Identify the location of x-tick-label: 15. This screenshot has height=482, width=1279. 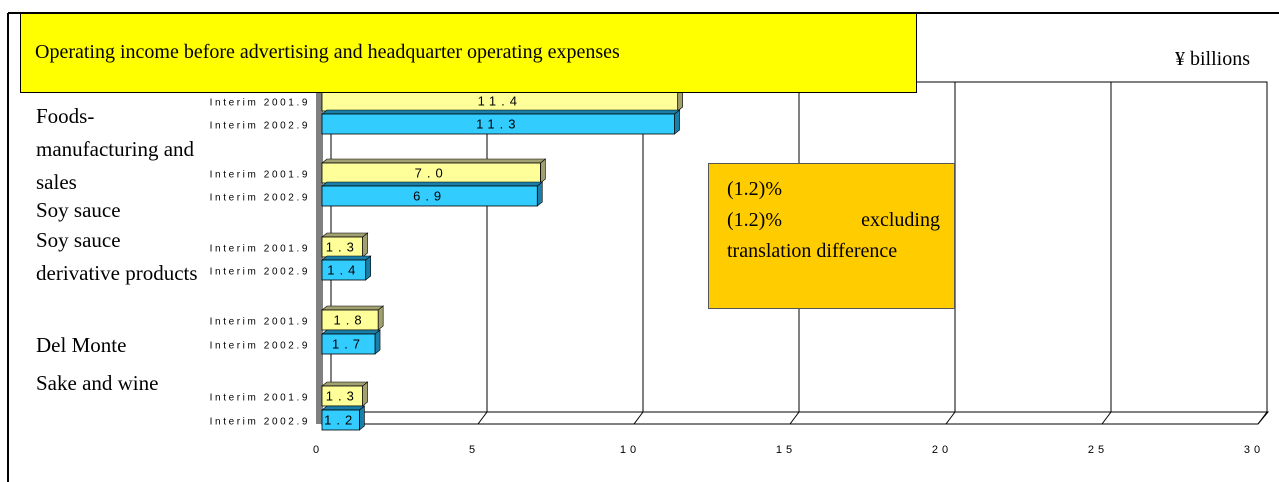
(786, 450).